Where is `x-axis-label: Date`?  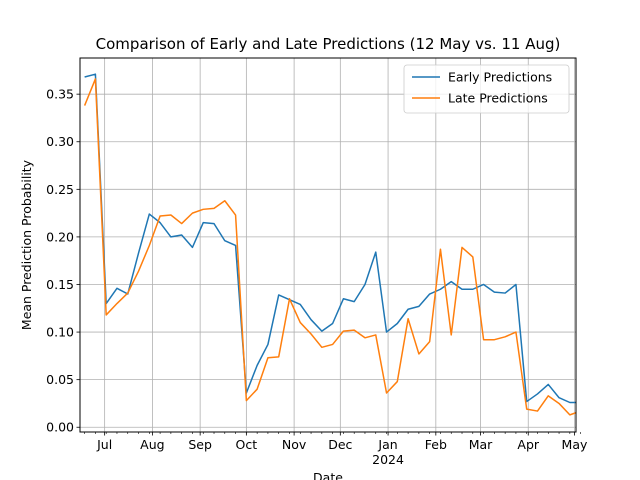 x-axis-label: Date is located at coordinates (328, 475).